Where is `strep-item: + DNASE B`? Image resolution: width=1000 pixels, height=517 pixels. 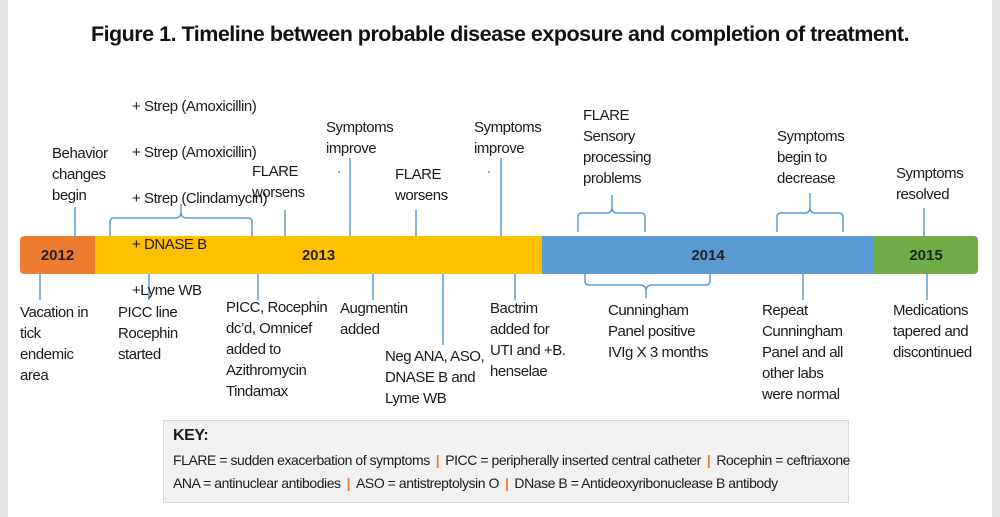
strep-item: + DNASE B is located at coordinates (169, 244).